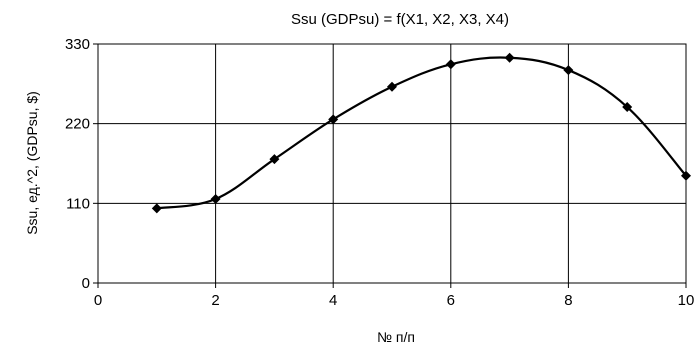 The width and height of the screenshot is (699, 345). I want to click on y-tick-label: 220, so click(77, 124).